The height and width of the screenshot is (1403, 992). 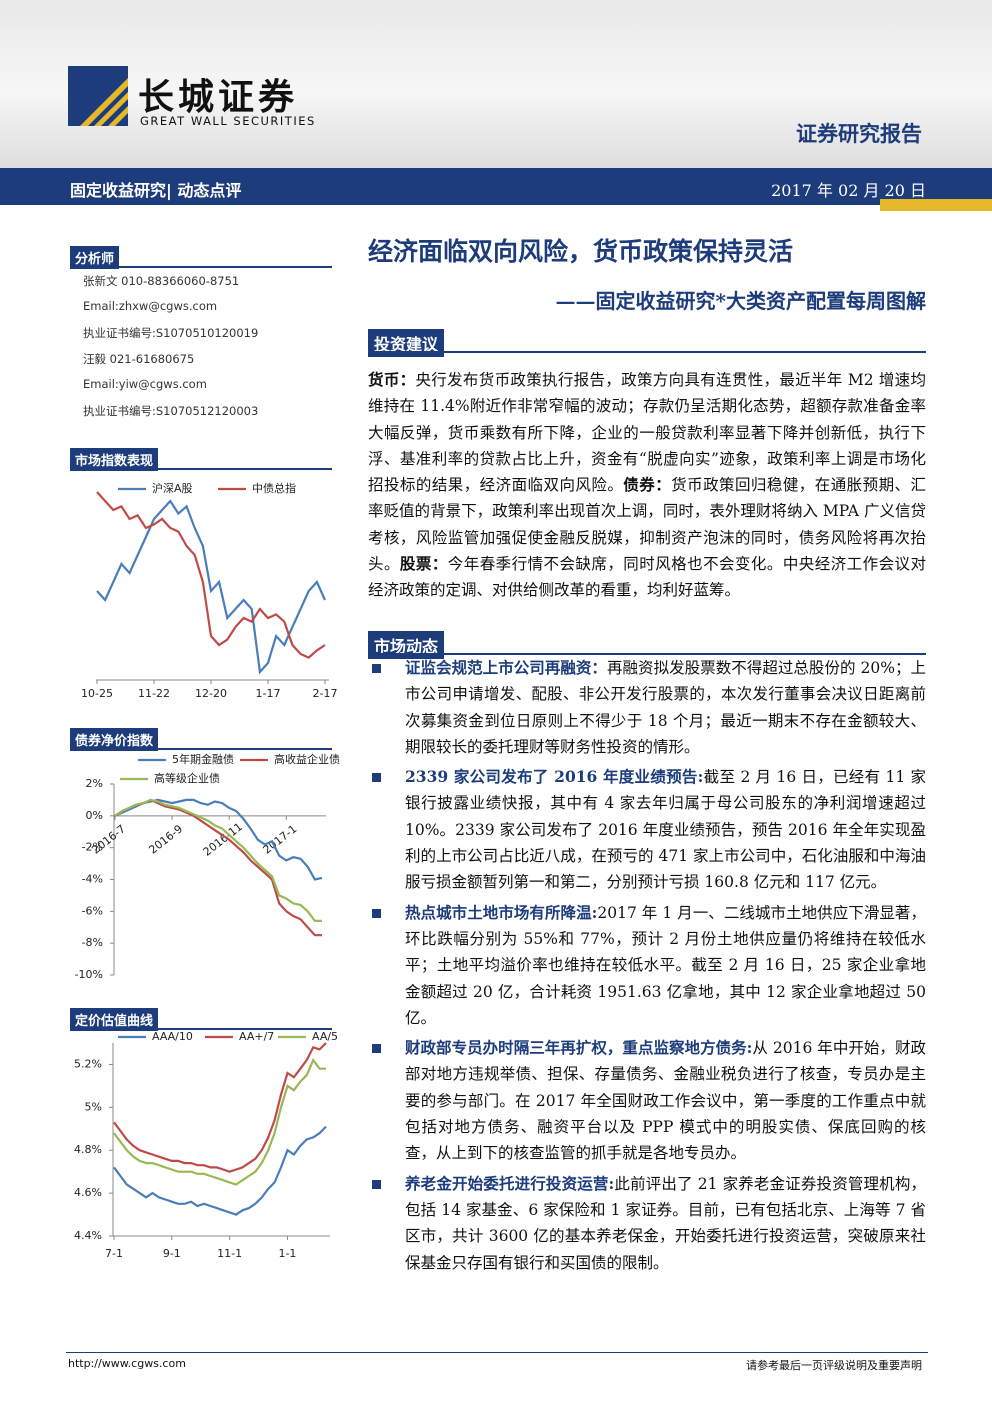 What do you see at coordinates (139, 359) in the screenshot?
I see `analyst-line: 汪毅 021-61680675` at bounding box center [139, 359].